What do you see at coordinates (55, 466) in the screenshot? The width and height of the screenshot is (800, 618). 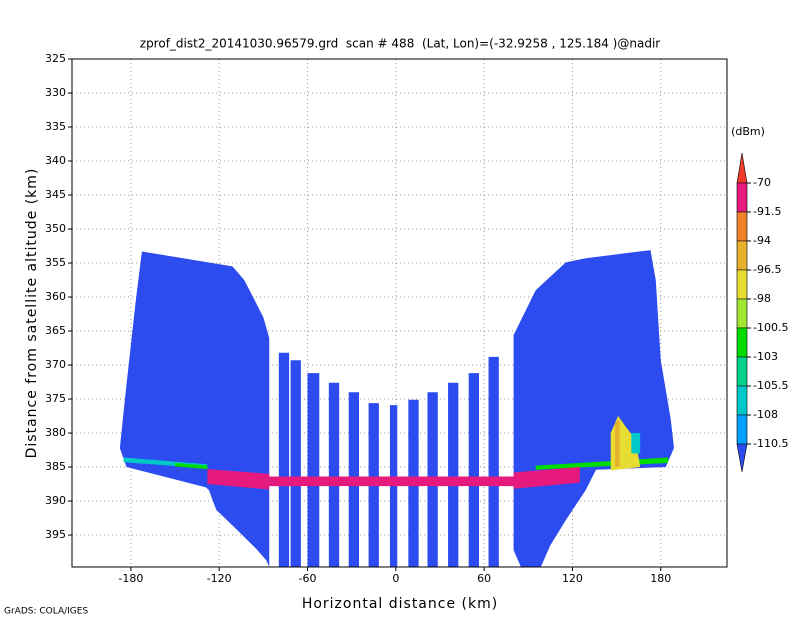 I see `y-tick-label: 385` at bounding box center [55, 466].